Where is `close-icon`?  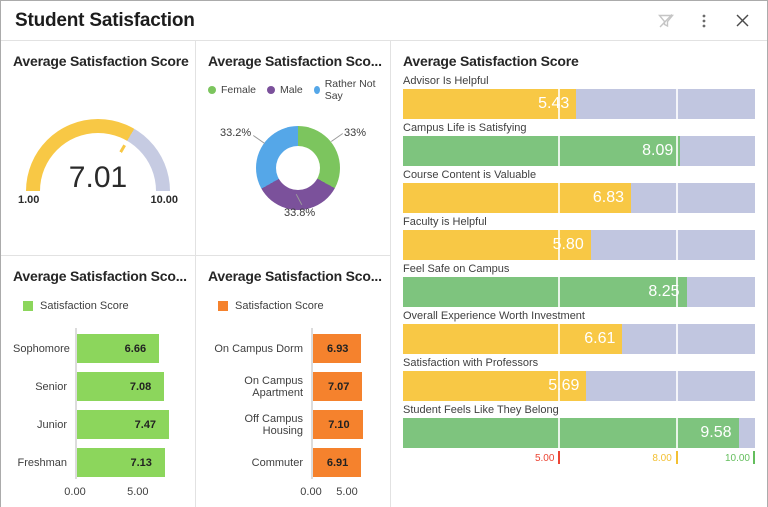
close-icon is located at coordinates (742, 21).